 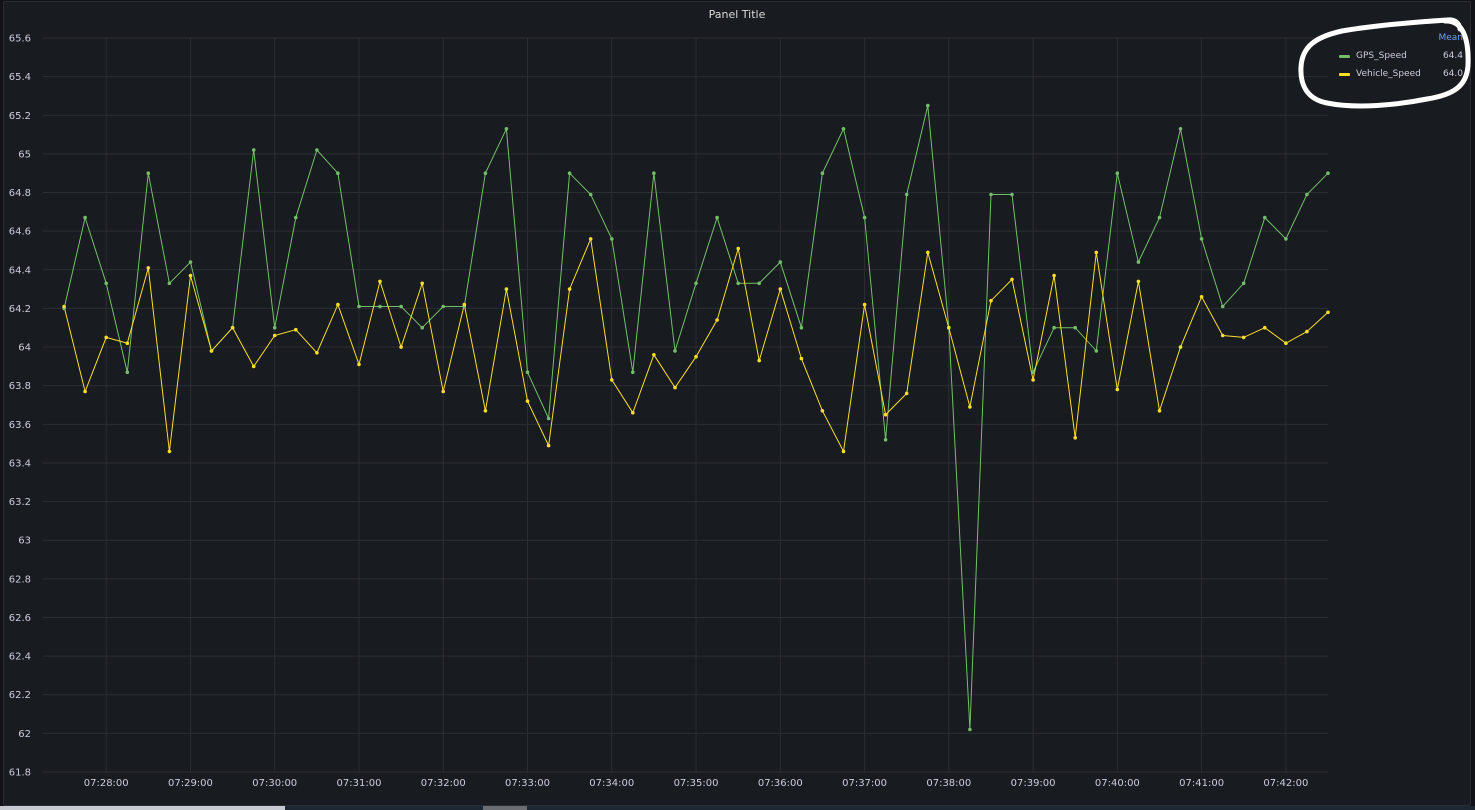 What do you see at coordinates (1398, 74) in the screenshot?
I see `legend-item-vehicle-speed: Vehicle_Speed 64.0` at bounding box center [1398, 74].